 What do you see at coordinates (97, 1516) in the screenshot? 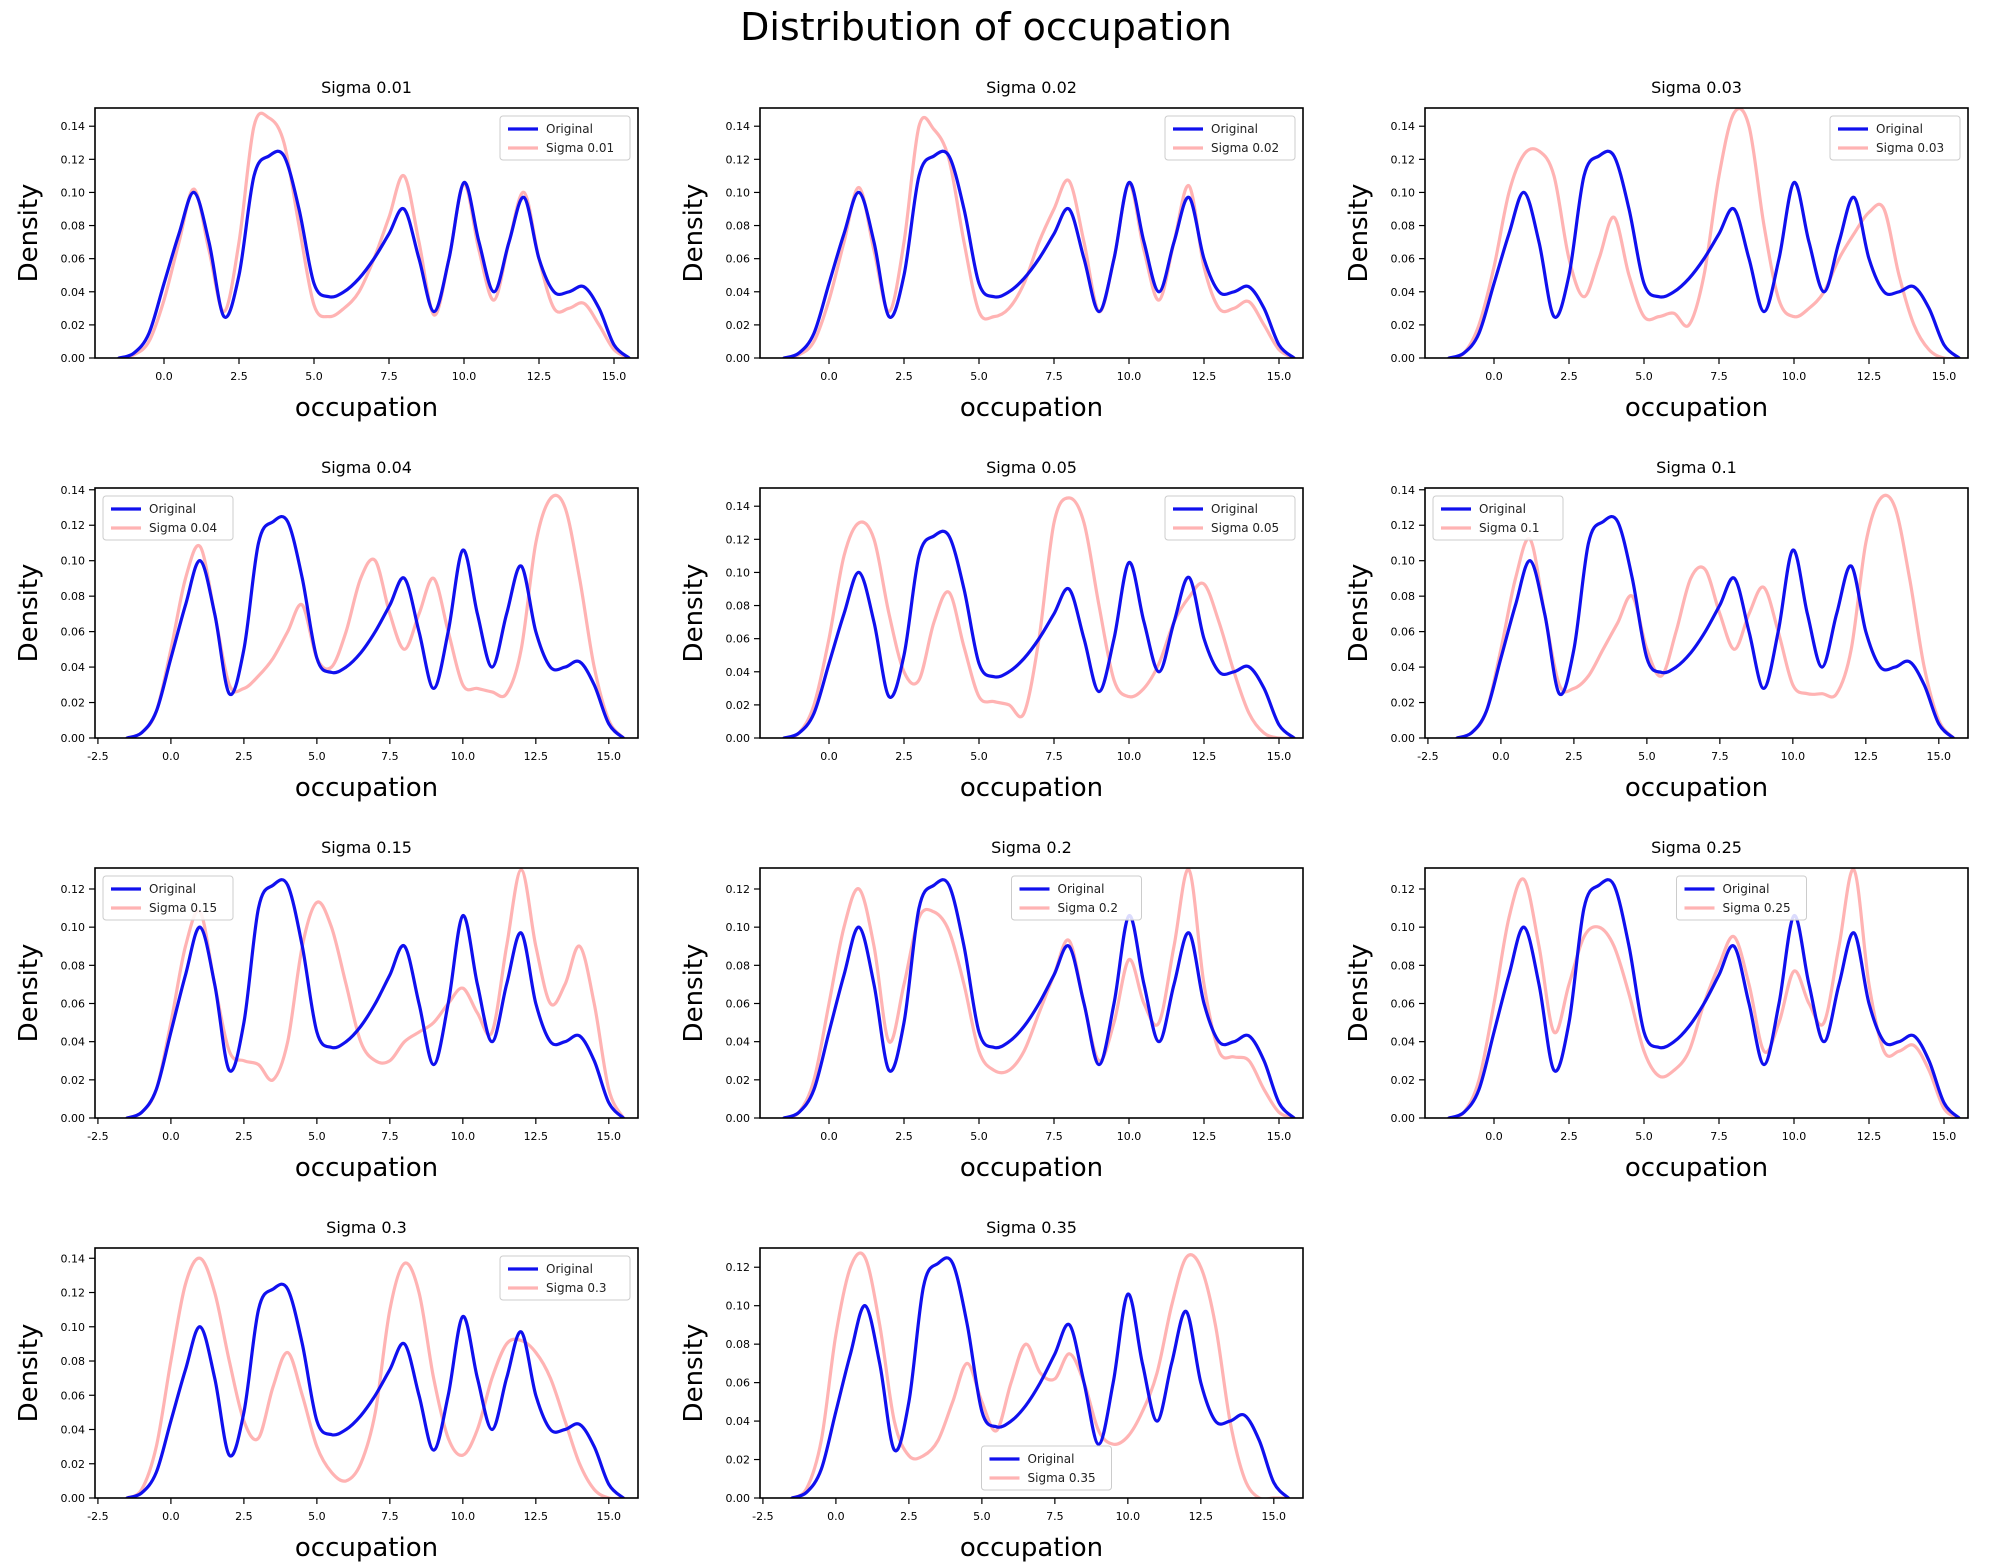
I see `x-tick-label: -2.5` at bounding box center [97, 1516].